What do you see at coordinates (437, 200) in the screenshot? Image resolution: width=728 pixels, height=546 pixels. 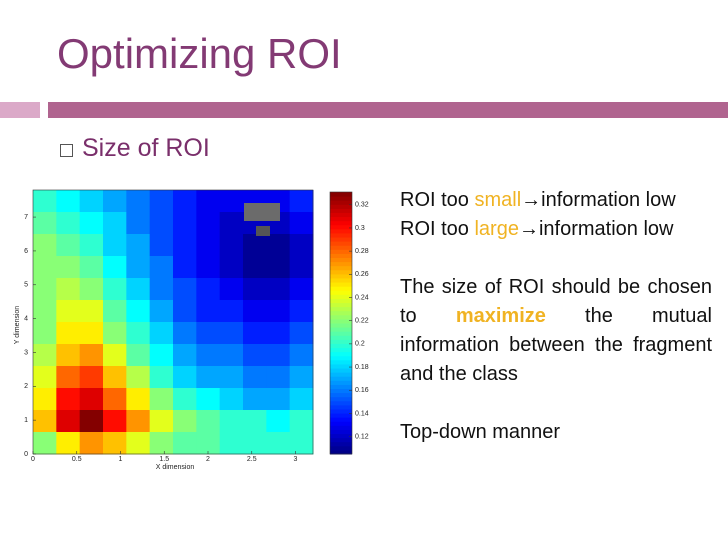 I see `text: ROI too` at bounding box center [437, 200].